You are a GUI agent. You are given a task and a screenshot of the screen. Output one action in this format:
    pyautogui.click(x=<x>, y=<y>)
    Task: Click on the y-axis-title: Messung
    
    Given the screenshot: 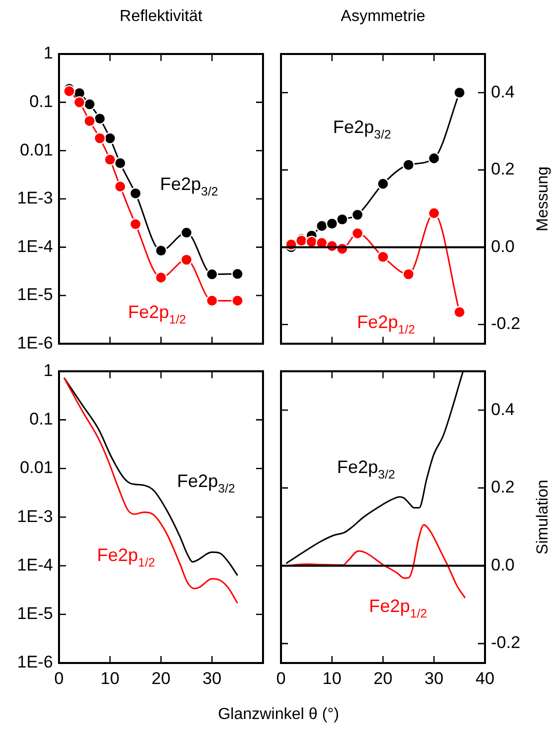 What is the action you would take?
    pyautogui.click(x=543, y=199)
    